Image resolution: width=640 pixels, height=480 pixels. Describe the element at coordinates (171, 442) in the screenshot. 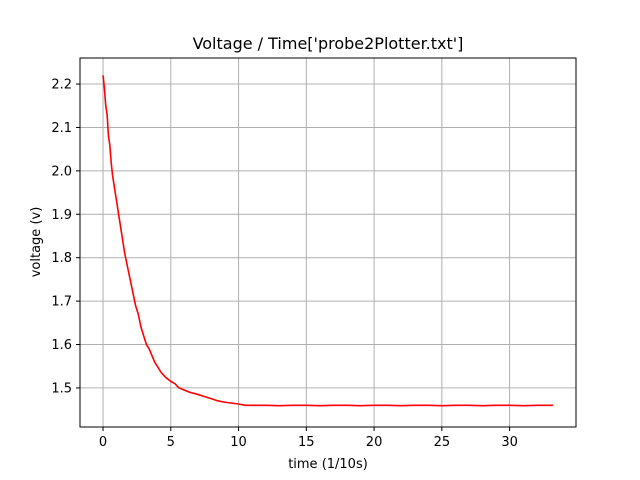

I see `x-tick-label: 5` at that location.